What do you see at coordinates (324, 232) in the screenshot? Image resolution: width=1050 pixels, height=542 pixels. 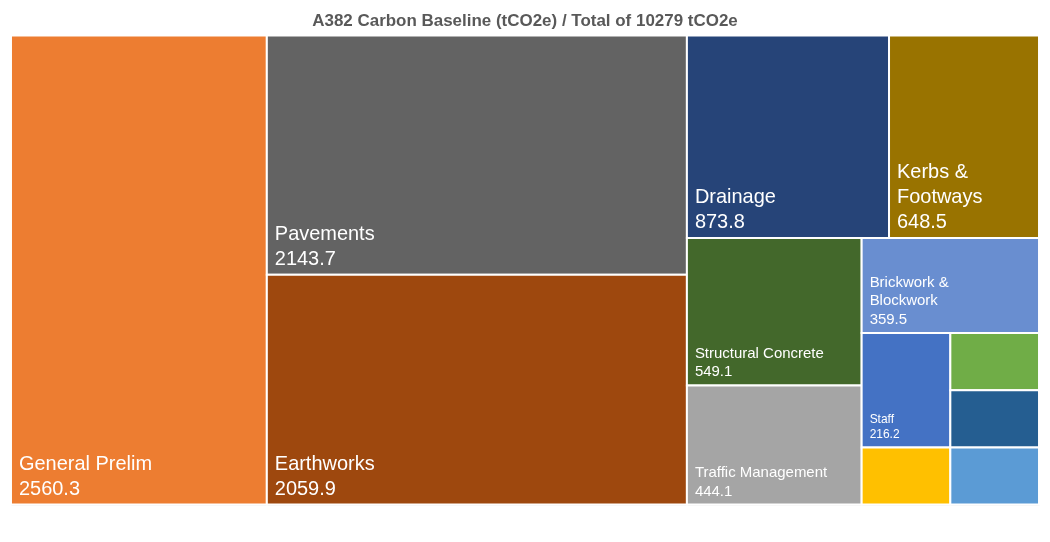 I see `category-label: Pavements` at bounding box center [324, 232].